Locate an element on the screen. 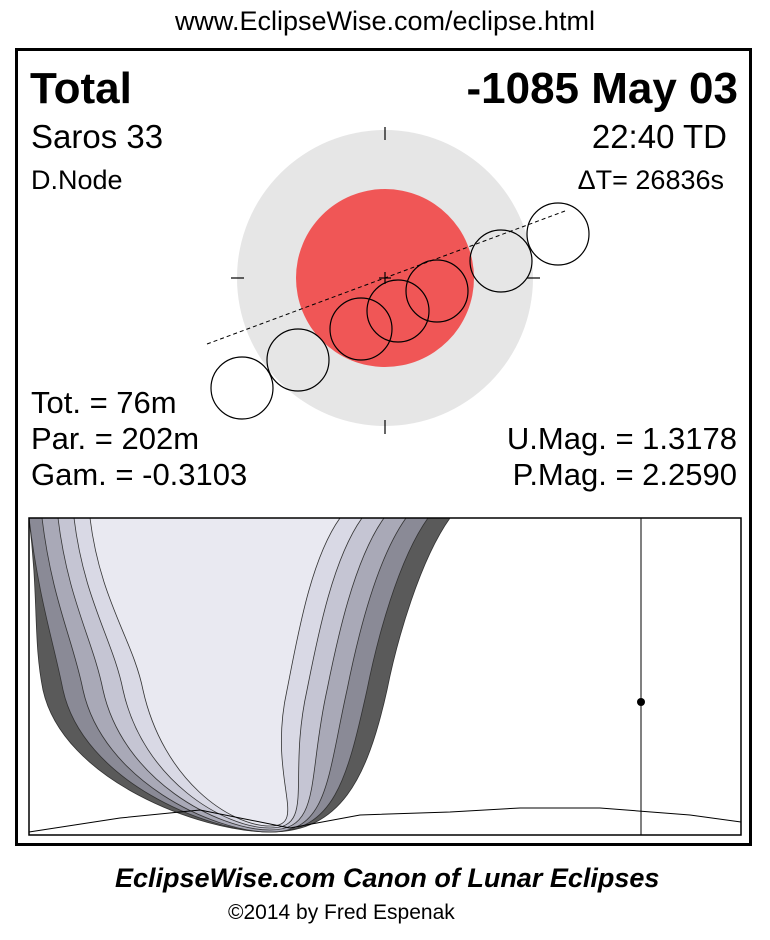 The image size is (770, 940). delta-t: ΔT= 26836s is located at coordinates (650, 180).